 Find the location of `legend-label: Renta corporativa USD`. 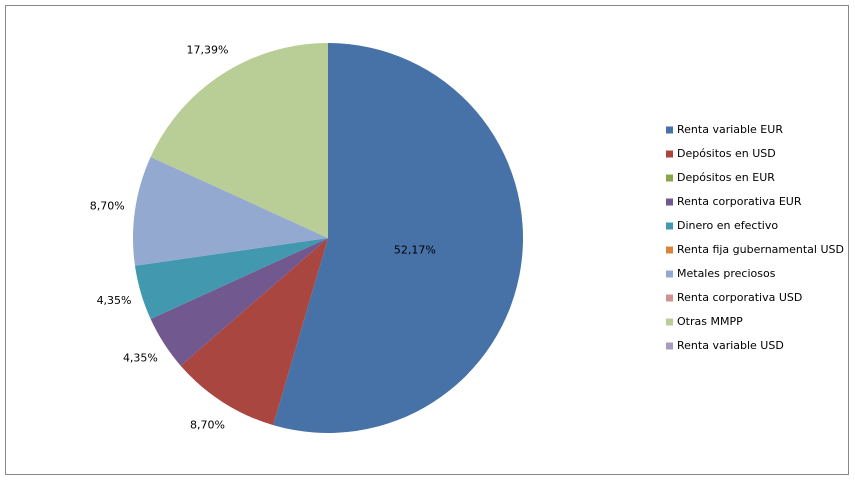

legend-label: Renta corporativa USD is located at coordinates (739, 297).